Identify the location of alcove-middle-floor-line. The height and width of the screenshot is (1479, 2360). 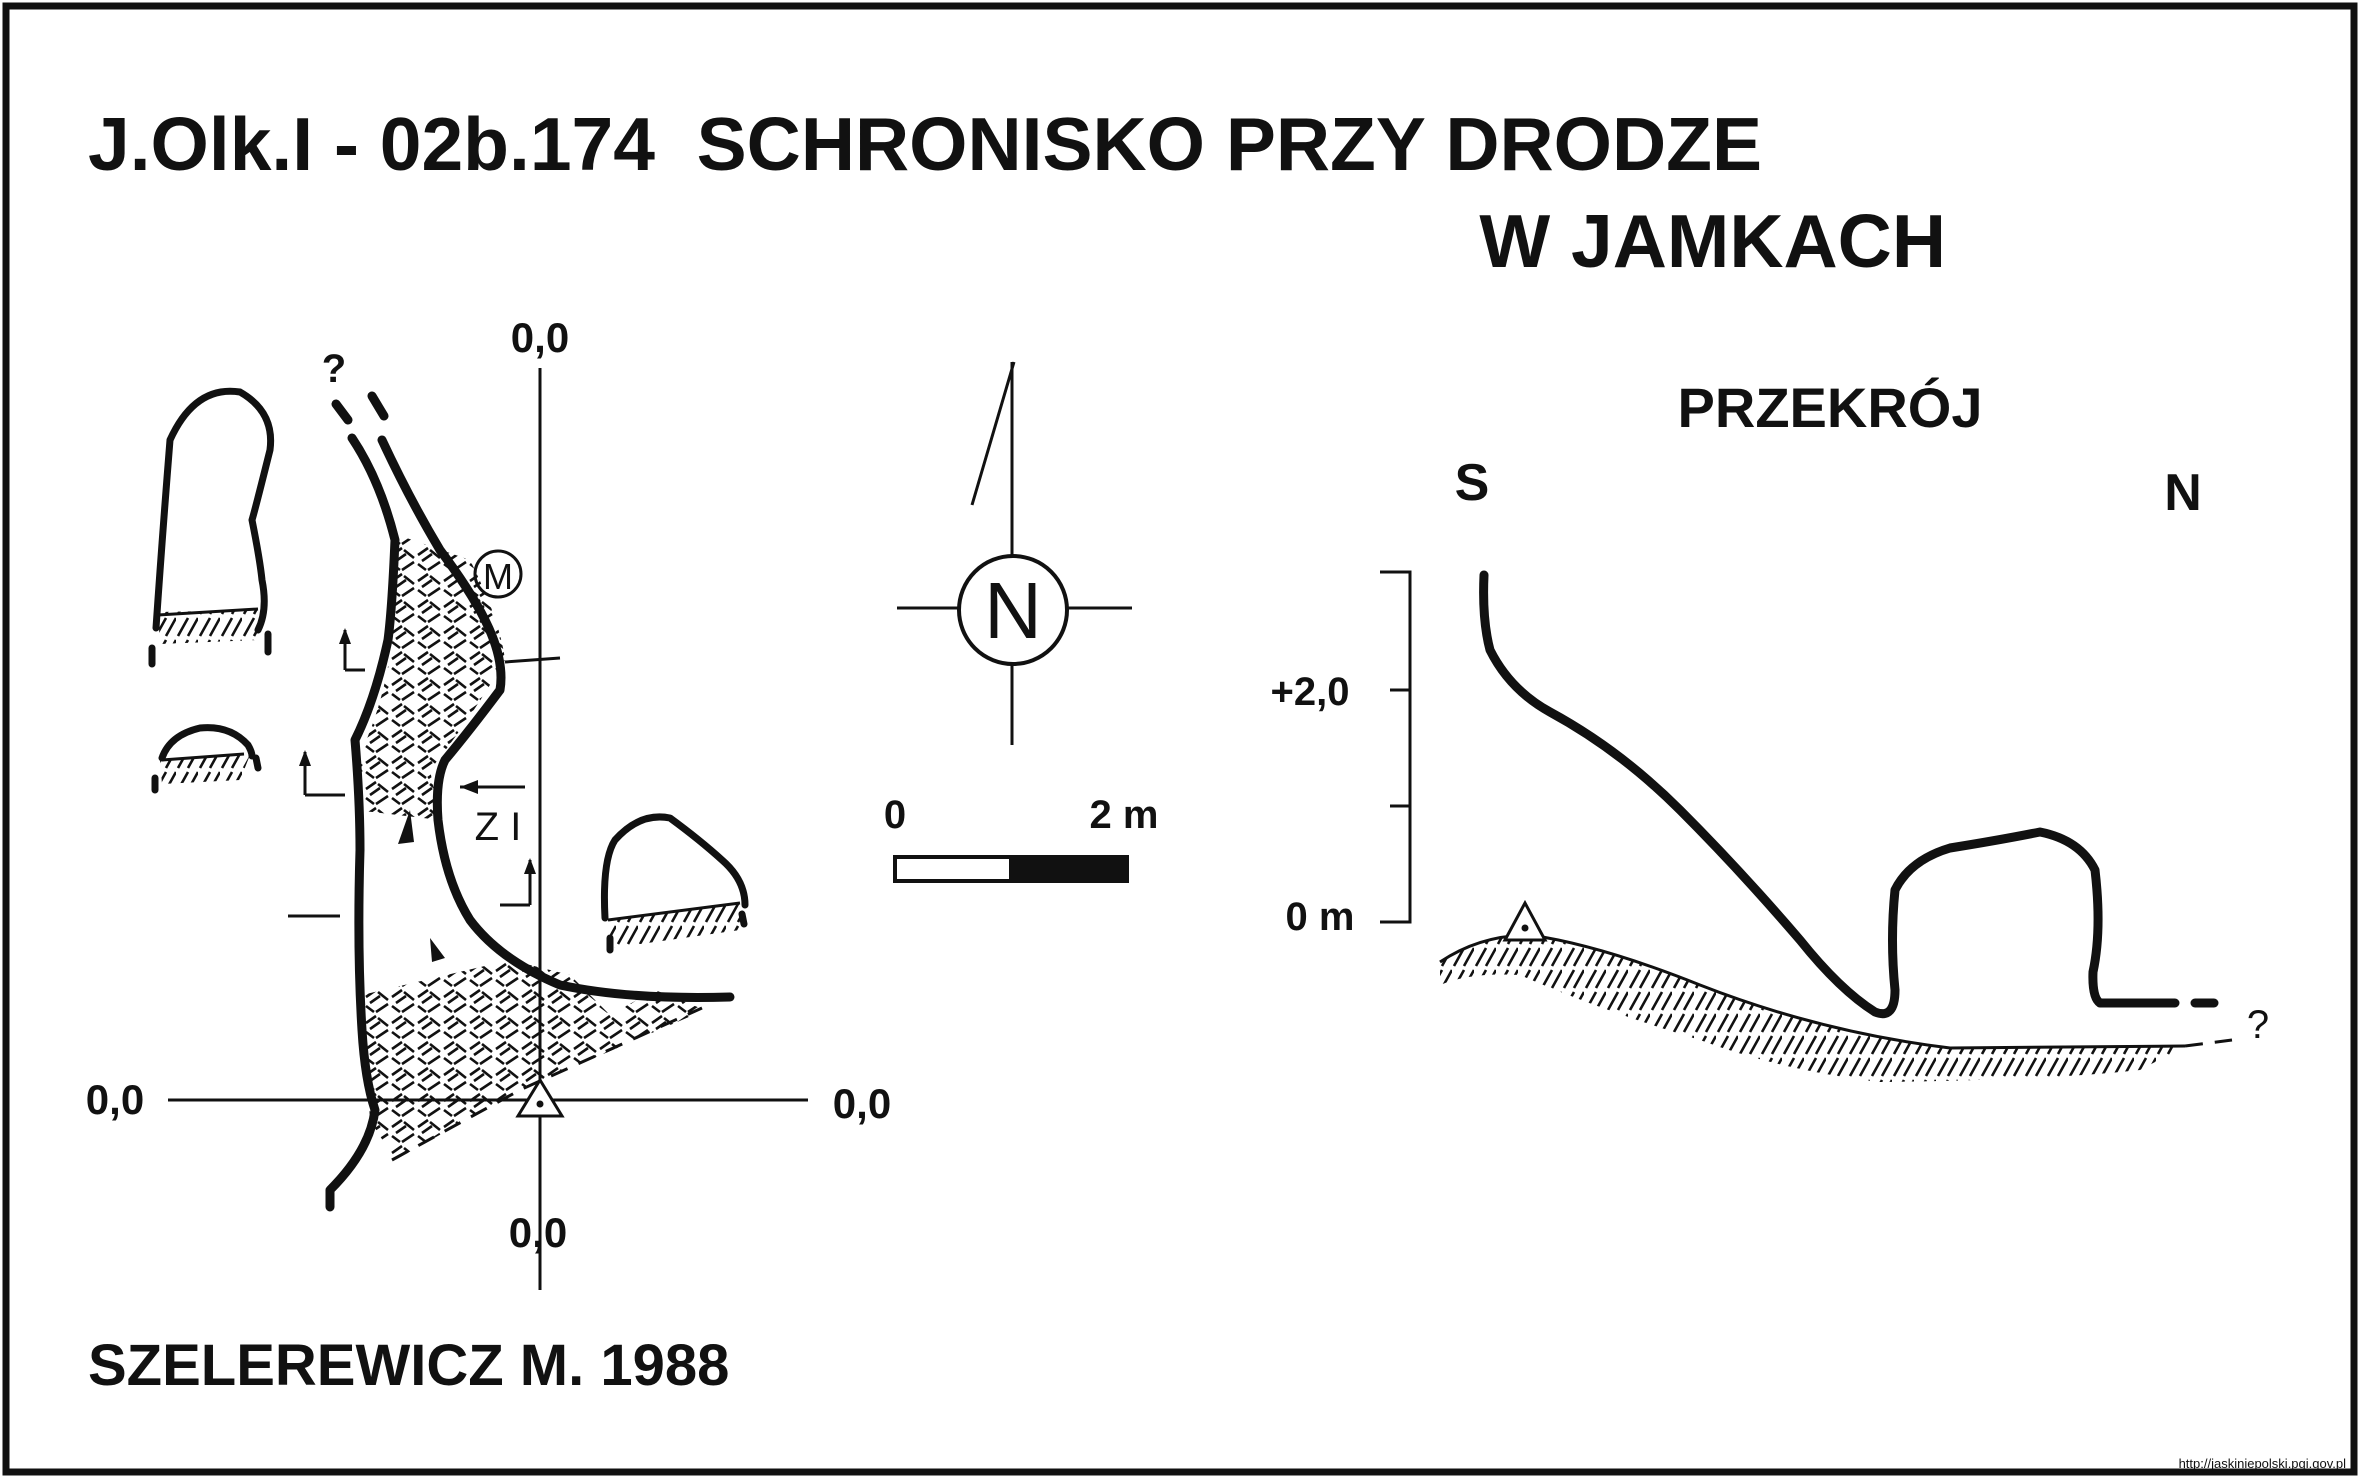
(203, 757).